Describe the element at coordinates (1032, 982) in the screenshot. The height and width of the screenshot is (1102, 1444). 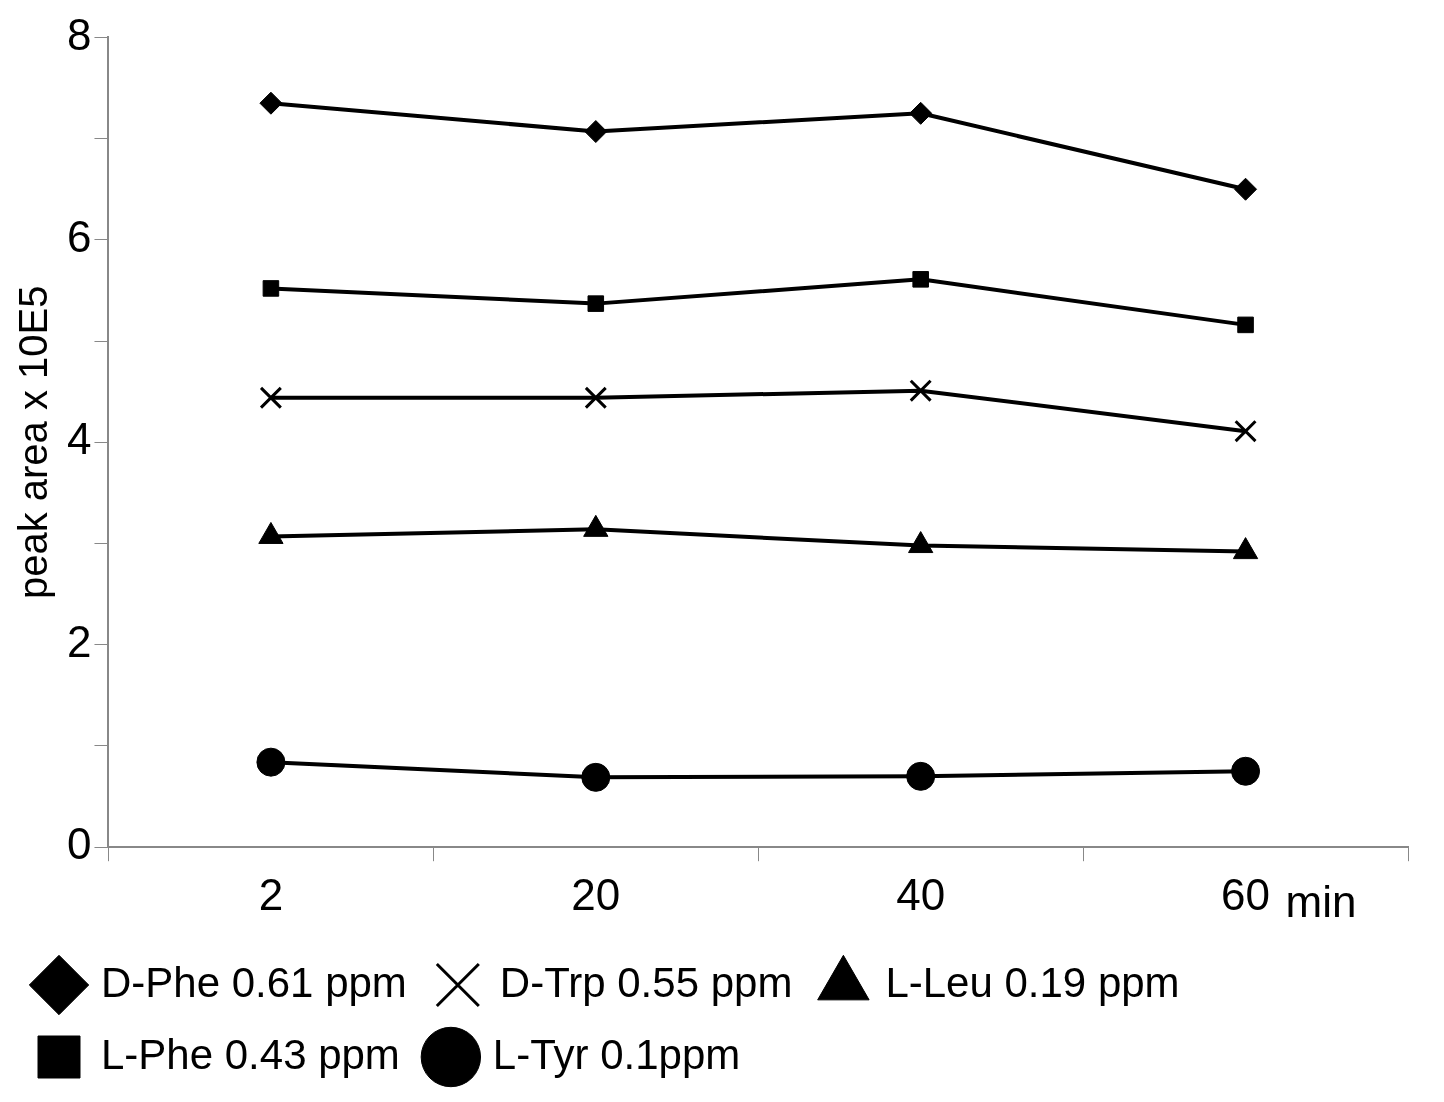
I see `legend-label: L-Leu 0.19 ppm` at that location.